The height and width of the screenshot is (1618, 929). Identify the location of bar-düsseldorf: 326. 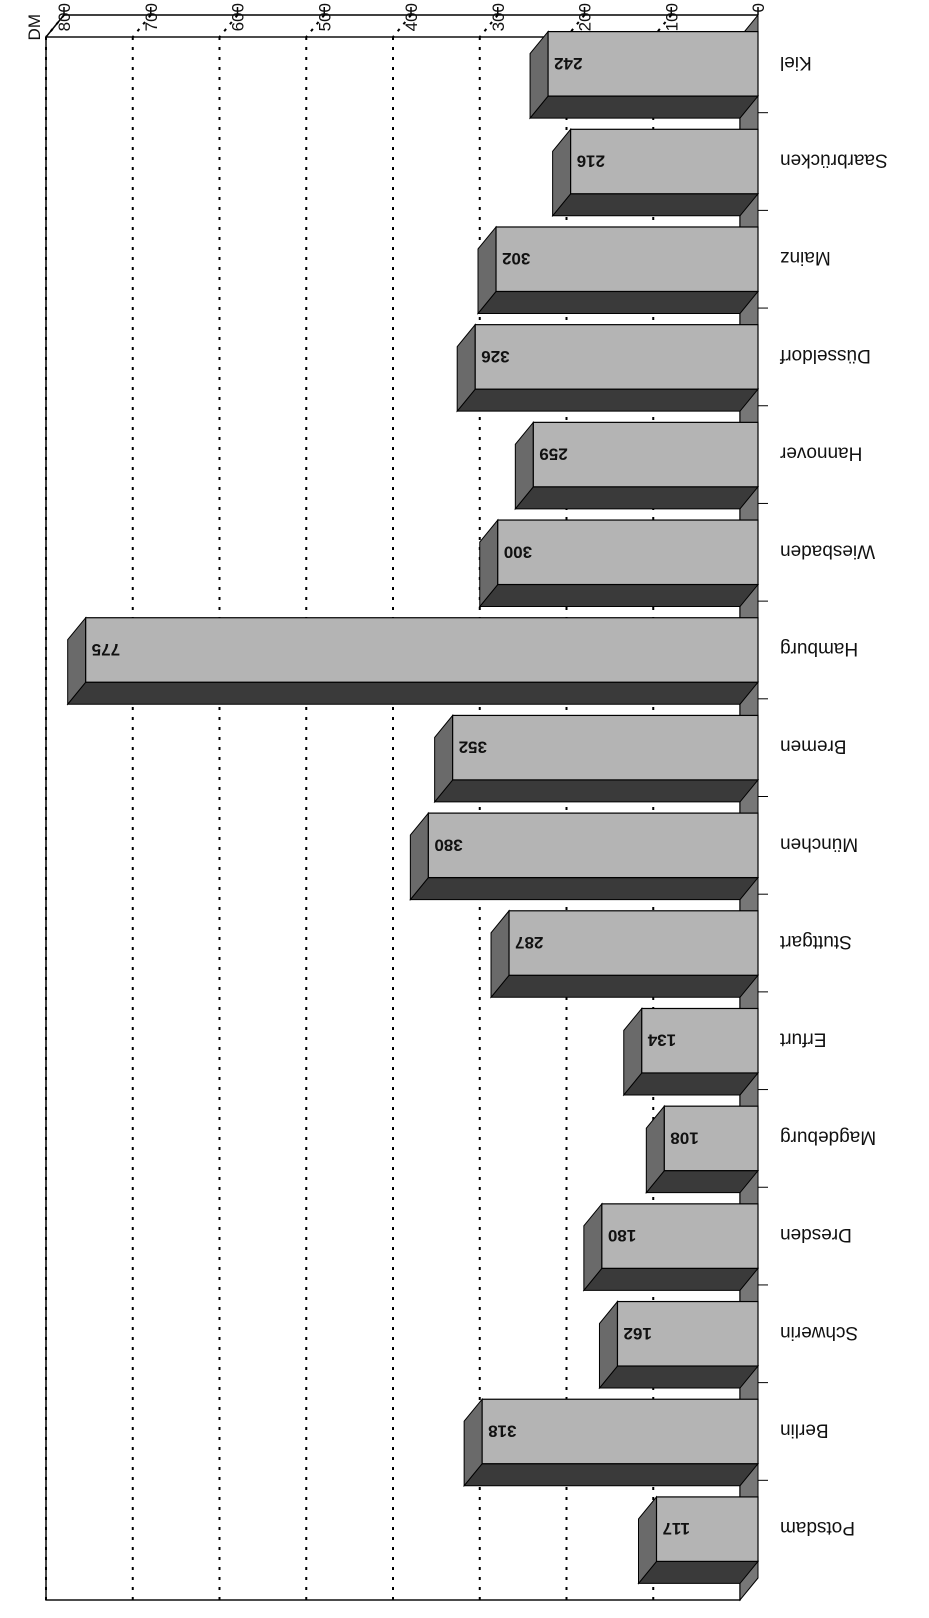
(608, 368).